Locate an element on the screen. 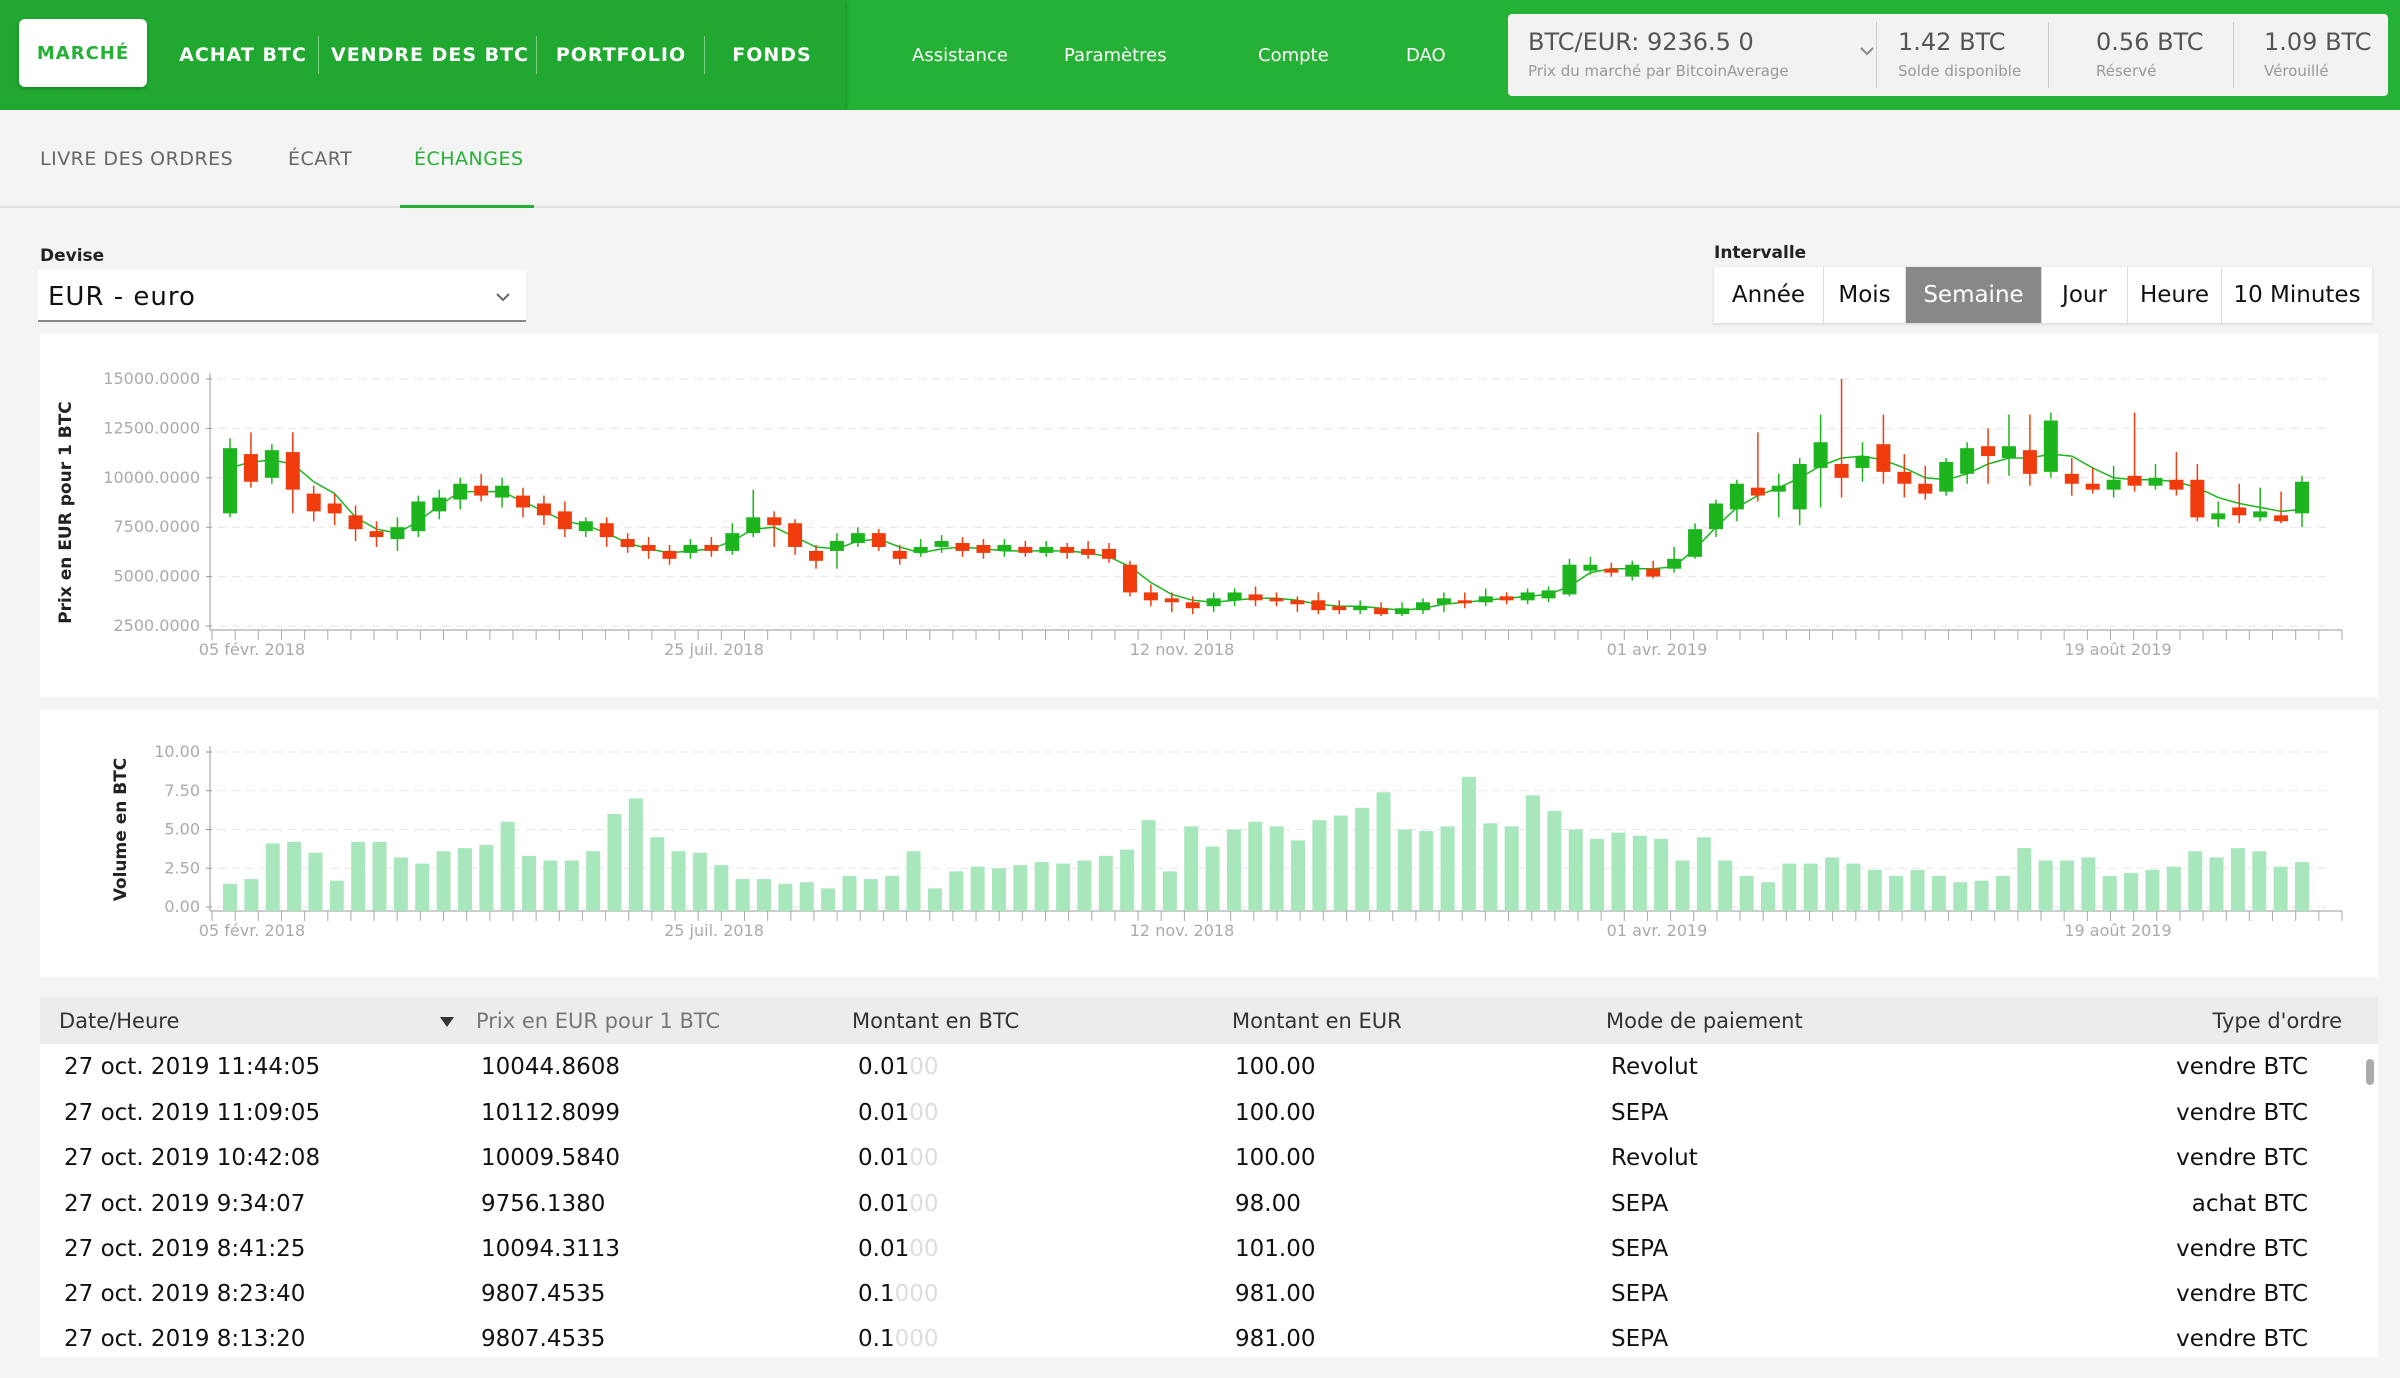 The height and width of the screenshot is (1378, 2400). interval-label: Intervalle is located at coordinates (1760, 253).